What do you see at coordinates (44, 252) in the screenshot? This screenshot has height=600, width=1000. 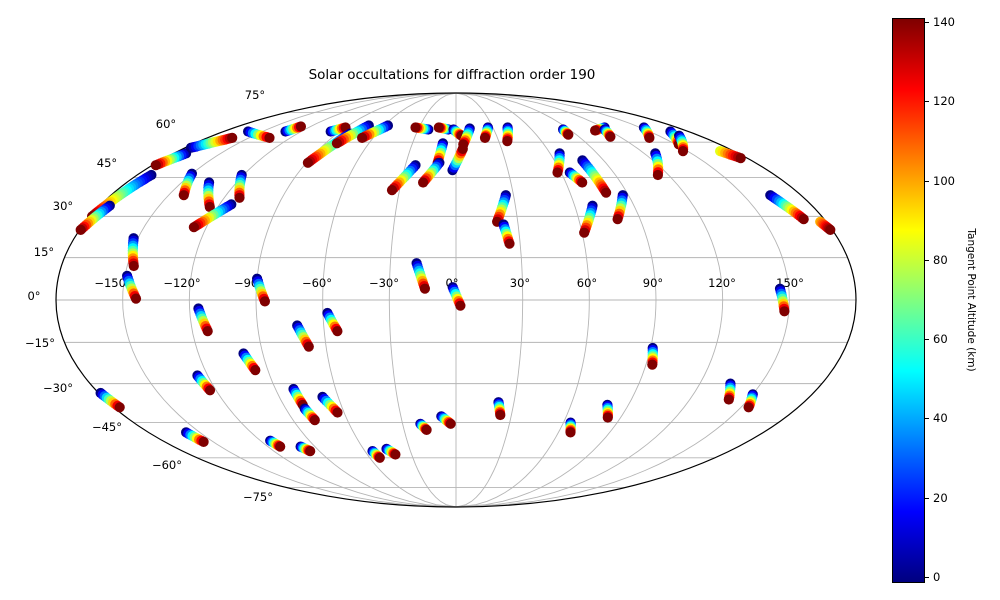 I see `lat-tick-label: 15°` at bounding box center [44, 252].